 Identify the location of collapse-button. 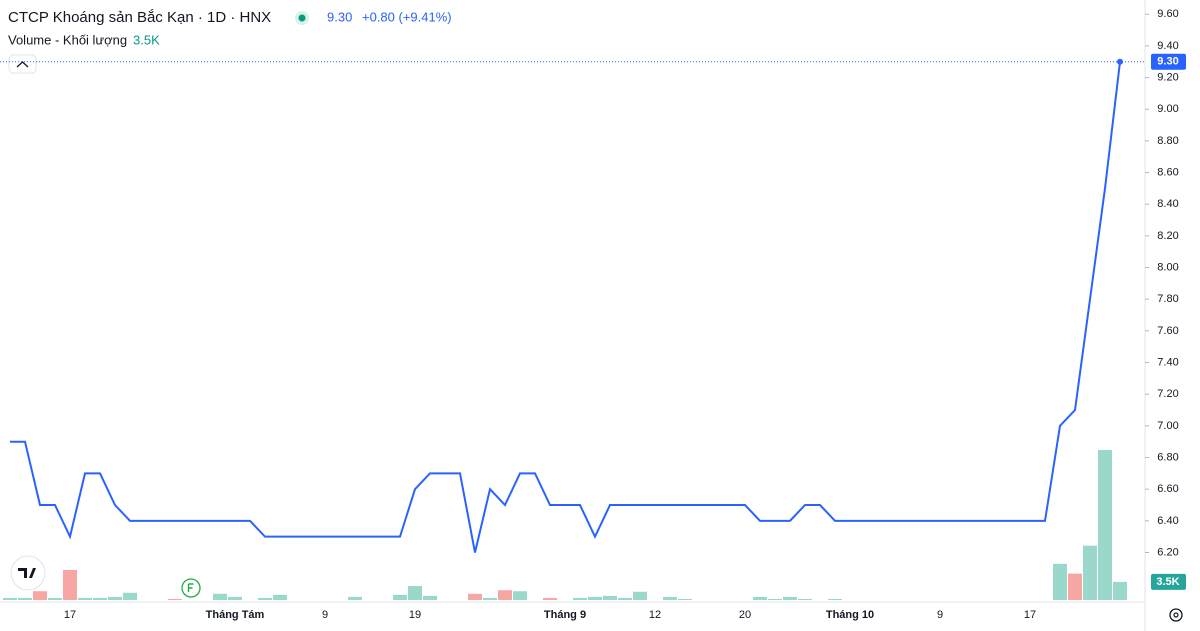
(22, 64).